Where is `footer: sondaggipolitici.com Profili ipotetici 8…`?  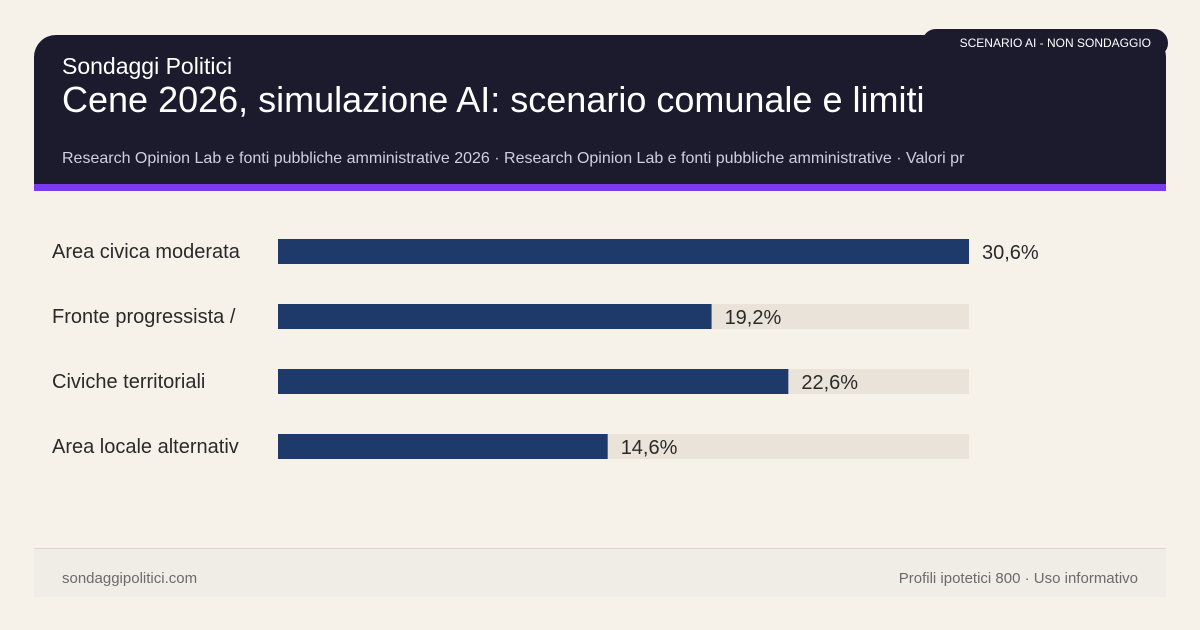
footer: sondaggipolitici.com Profili ipotetici 8… is located at coordinates (600, 572).